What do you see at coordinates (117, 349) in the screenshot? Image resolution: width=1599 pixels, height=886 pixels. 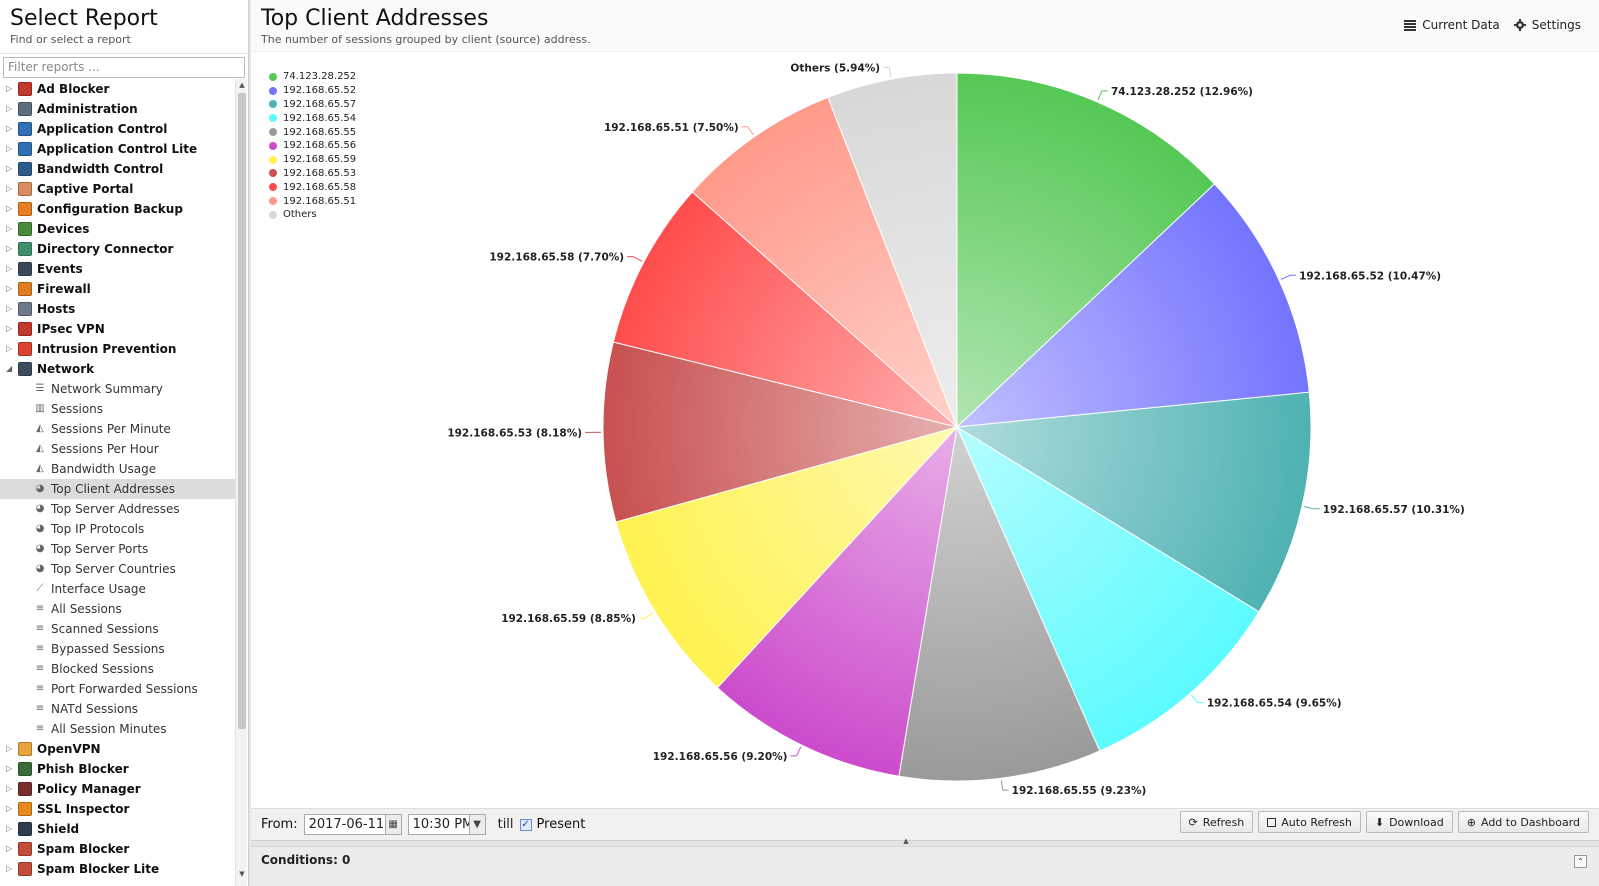 I see `tree-category-intrusion-prevention: ▷ Intrusion Prevention` at bounding box center [117, 349].